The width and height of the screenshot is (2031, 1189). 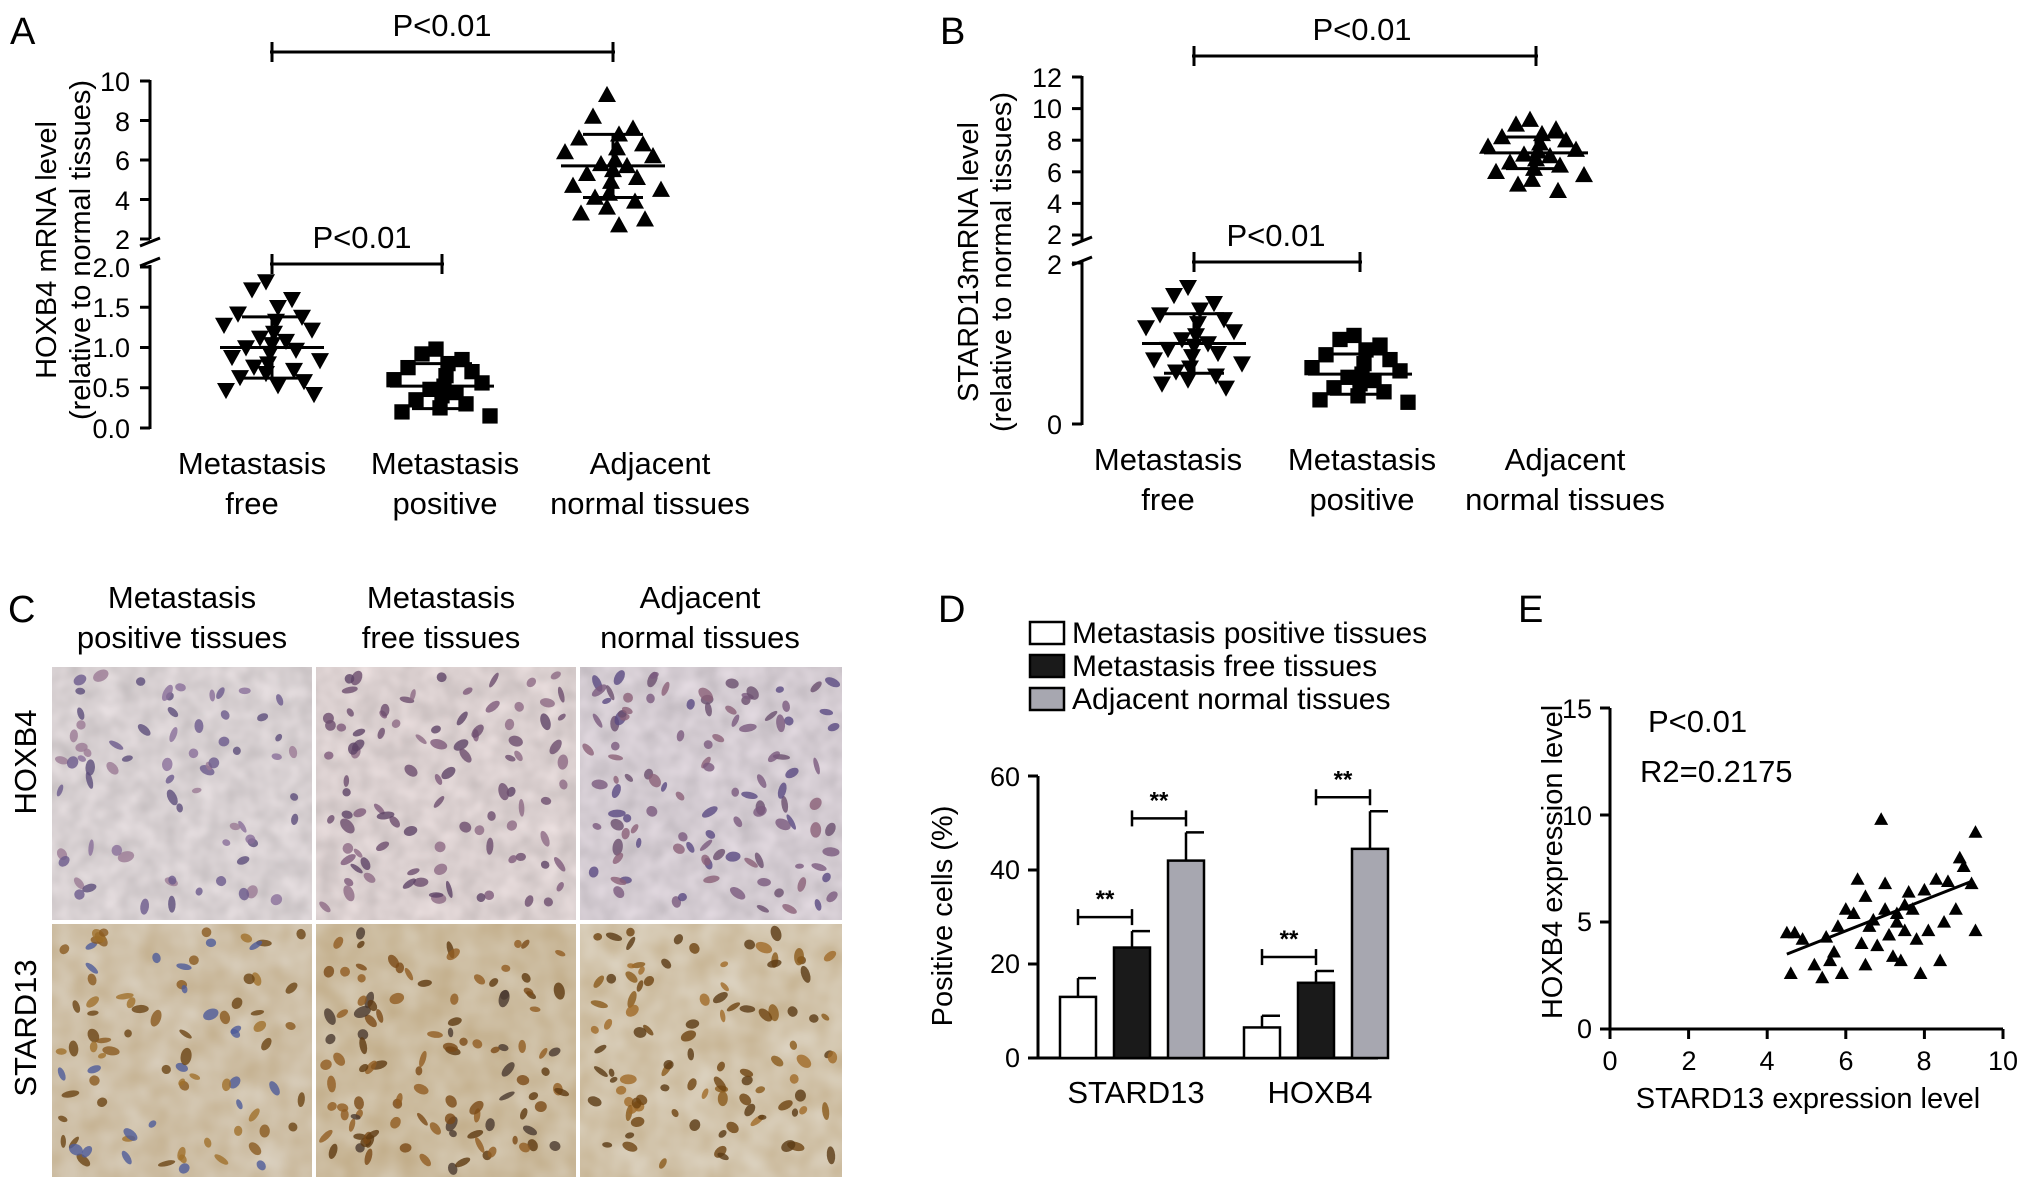 I want to click on bar, so click(x=1262, y=1043).